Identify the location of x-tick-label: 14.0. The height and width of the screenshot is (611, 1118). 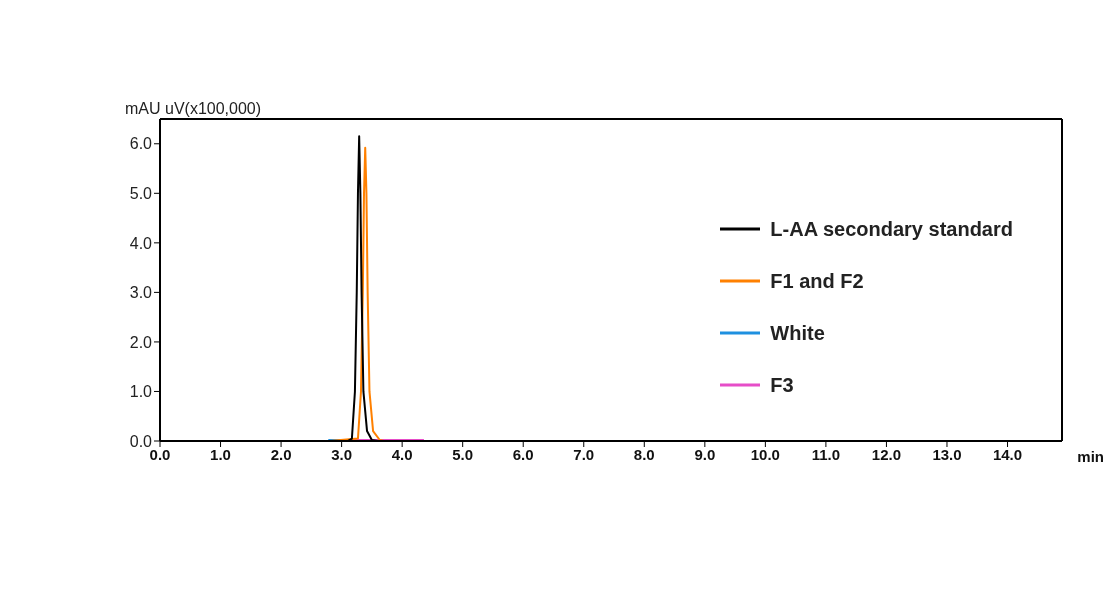
(1007, 454).